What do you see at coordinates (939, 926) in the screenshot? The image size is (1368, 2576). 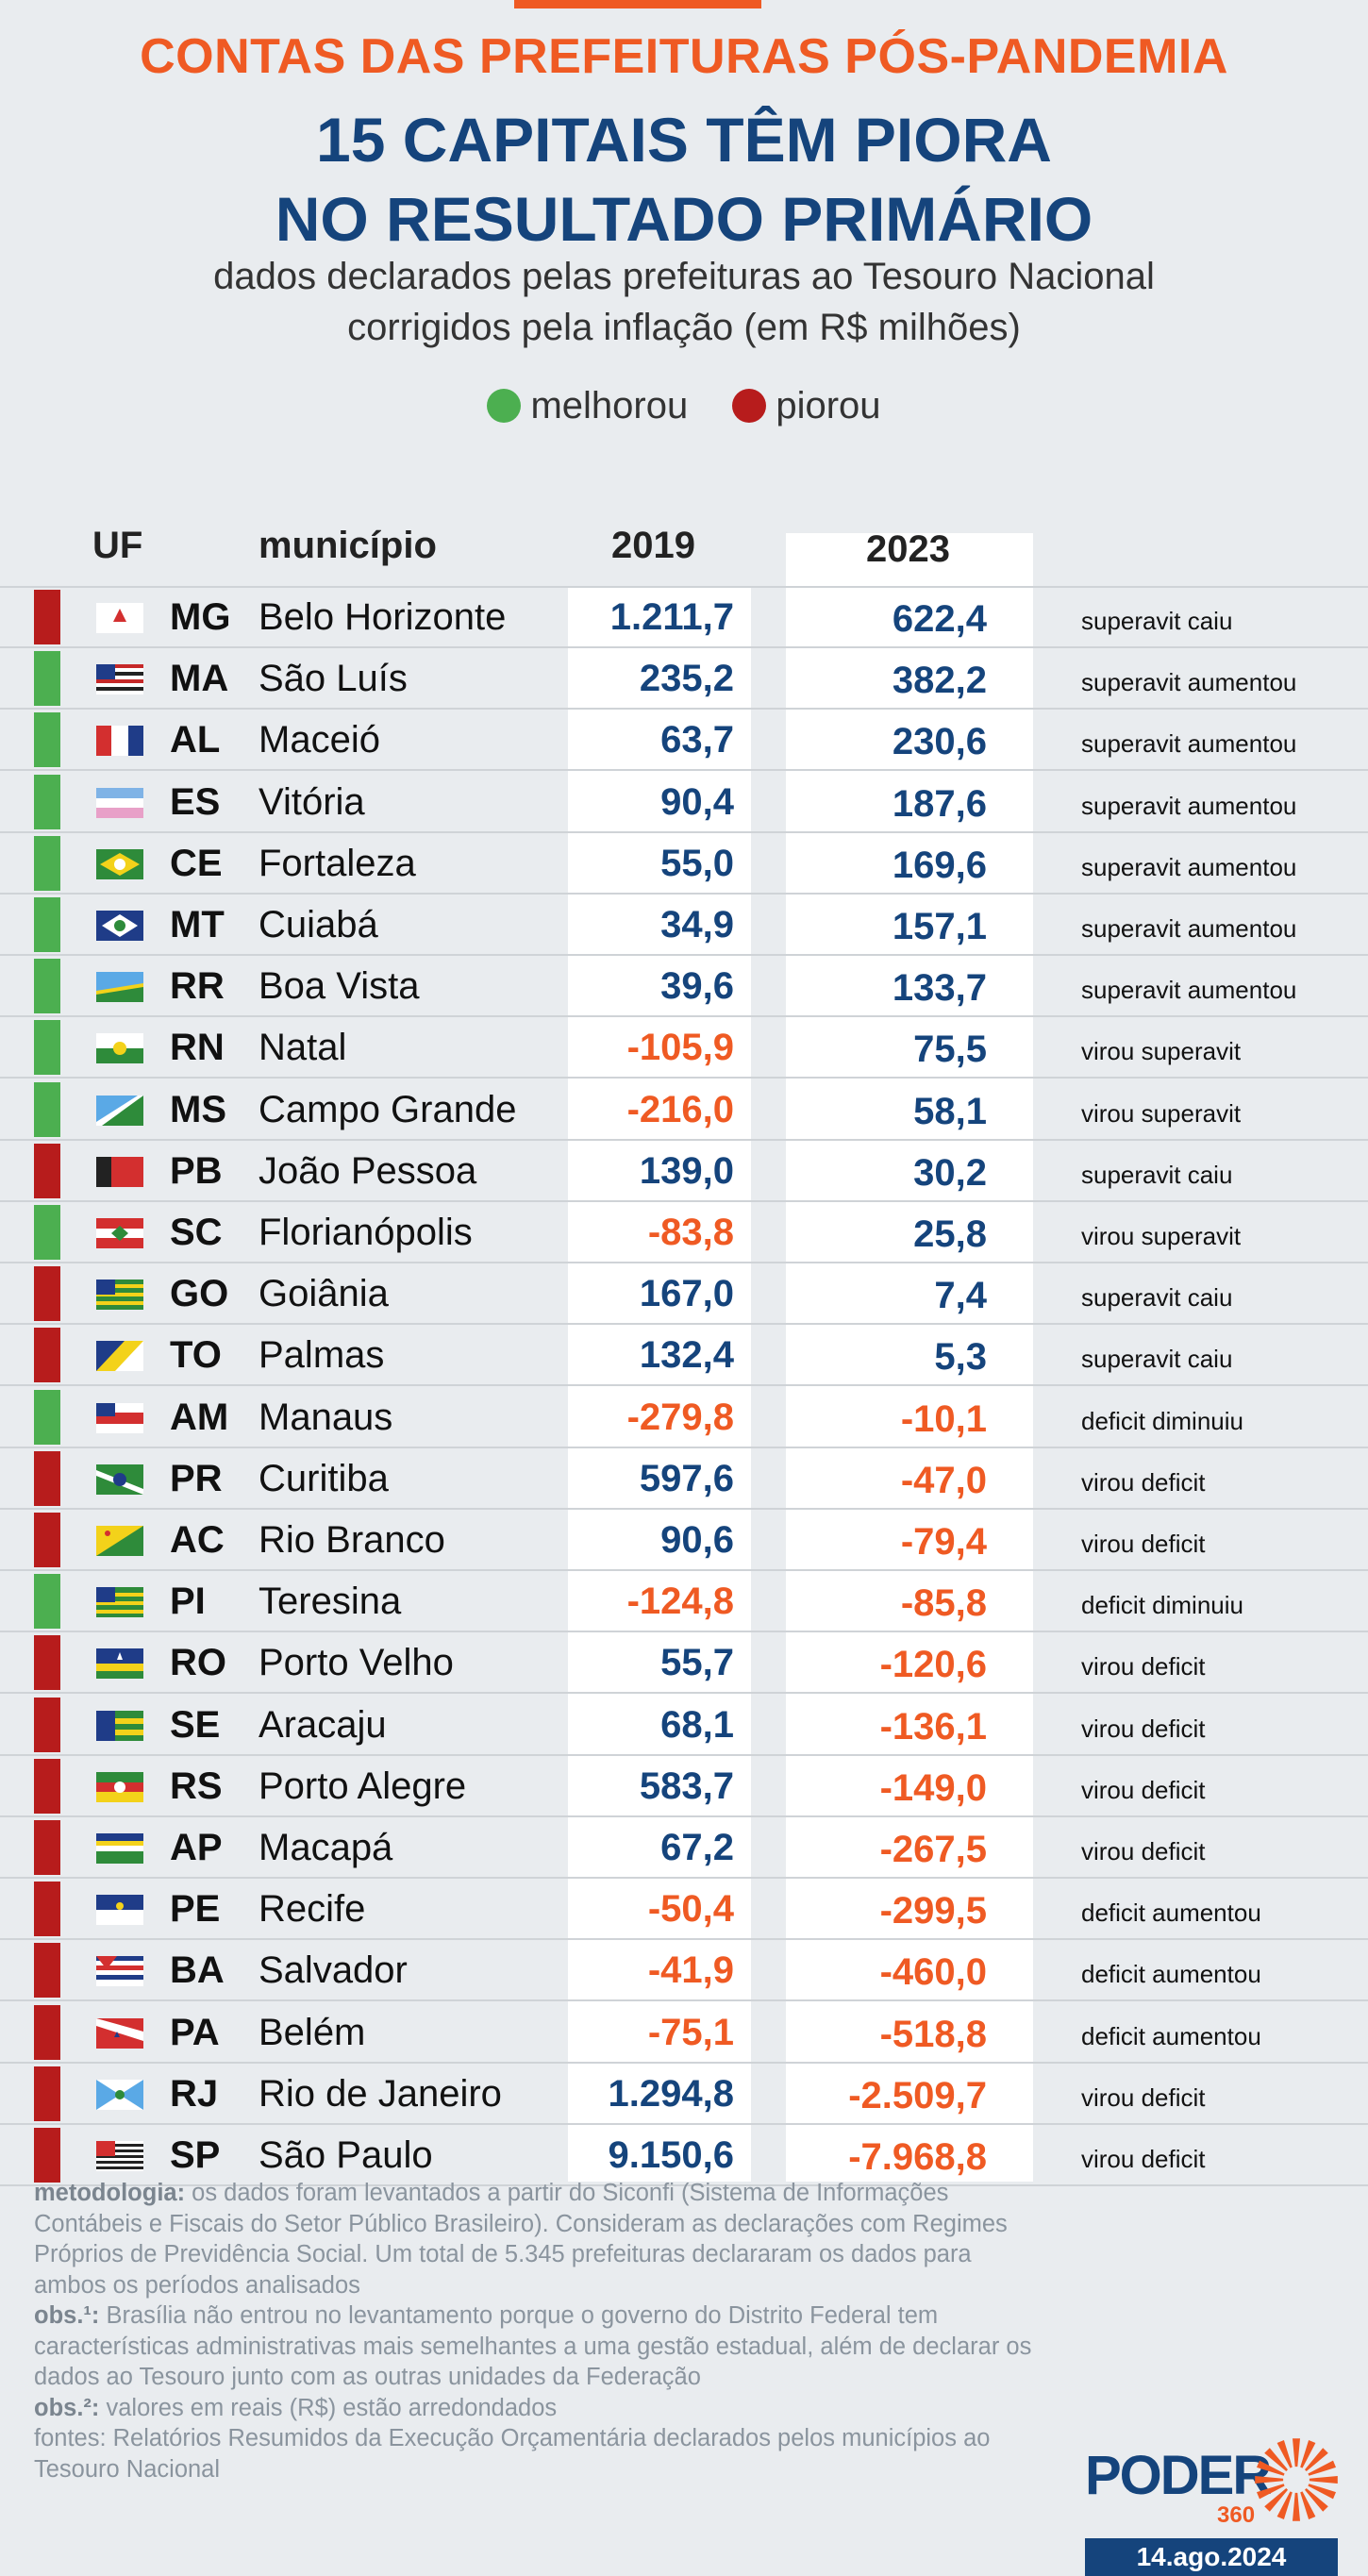 I see `value-2023-cell: 157,1` at bounding box center [939, 926].